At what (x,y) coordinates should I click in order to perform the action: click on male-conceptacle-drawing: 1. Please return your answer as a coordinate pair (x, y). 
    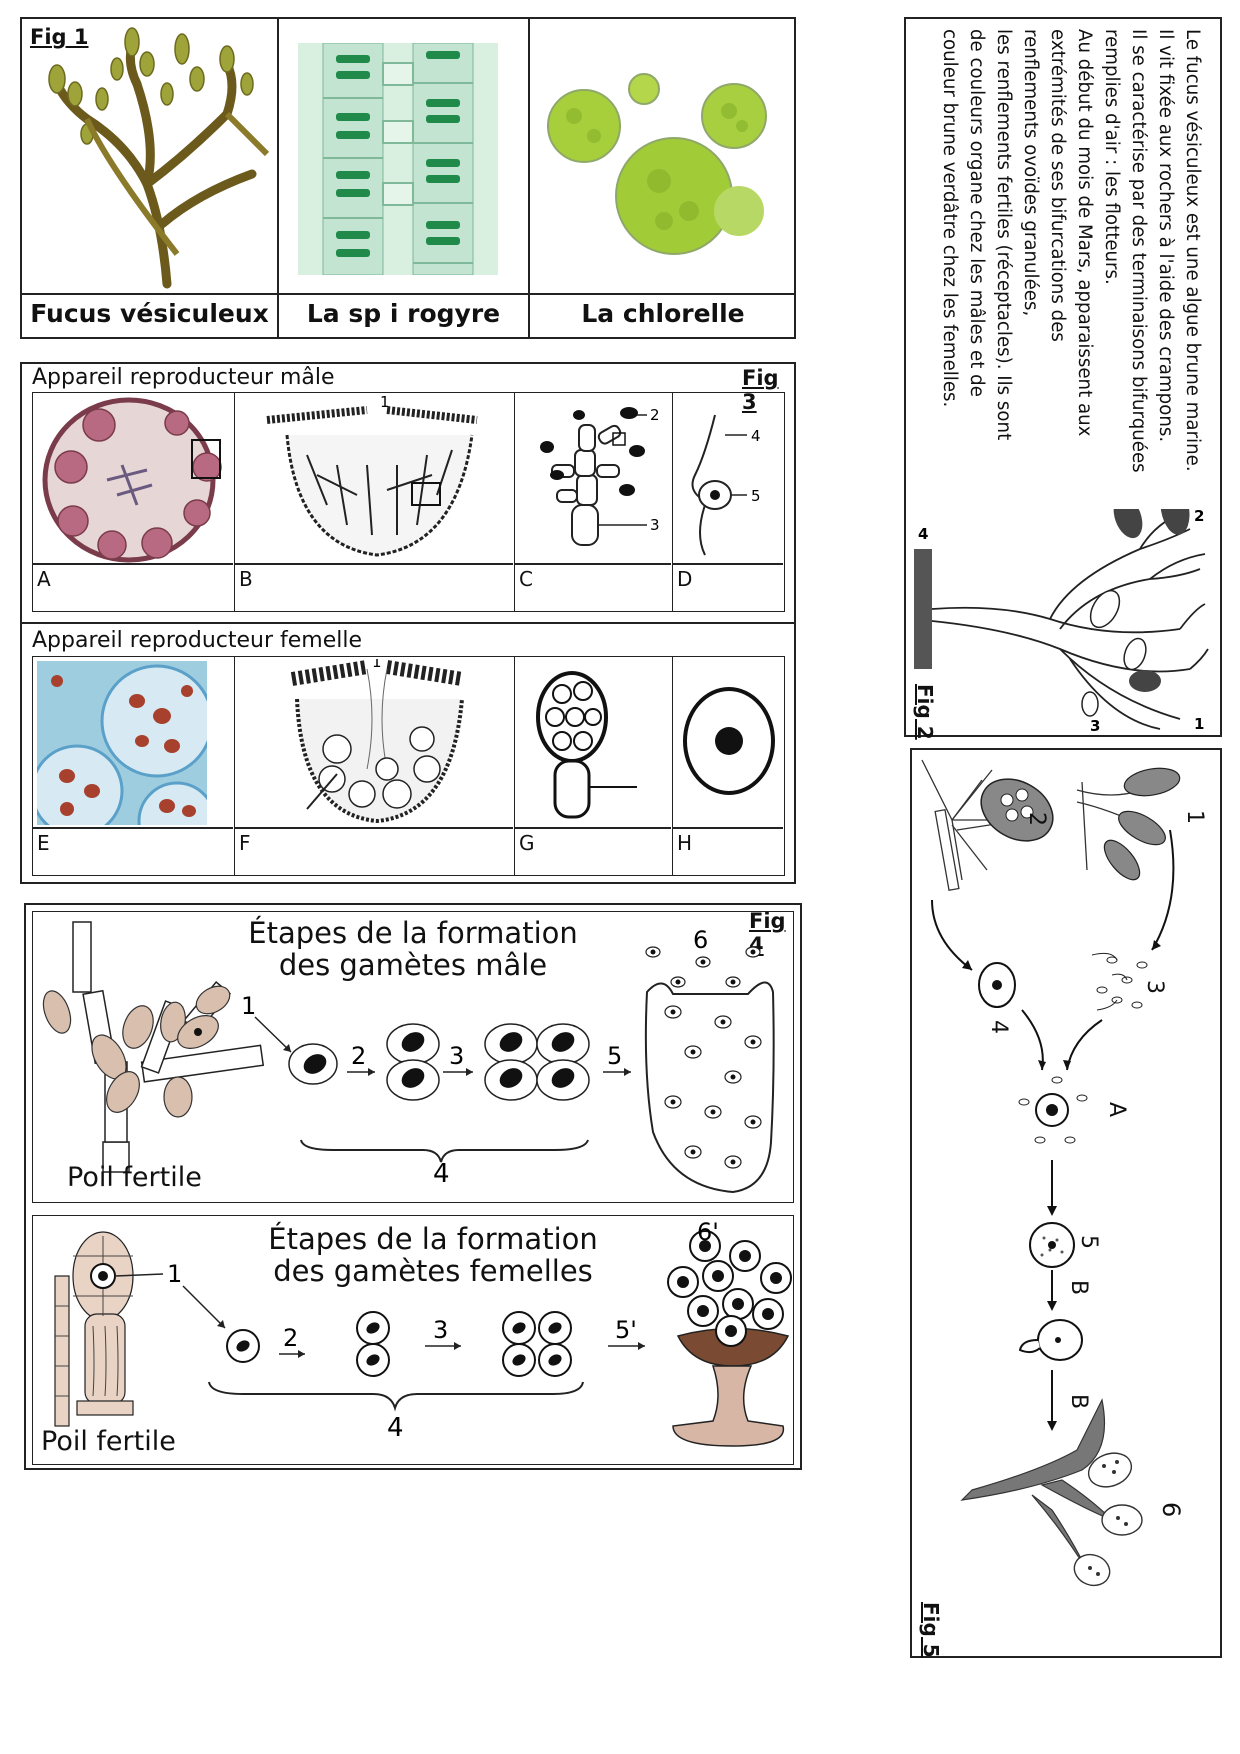
    Looking at the image, I should click on (372, 476).